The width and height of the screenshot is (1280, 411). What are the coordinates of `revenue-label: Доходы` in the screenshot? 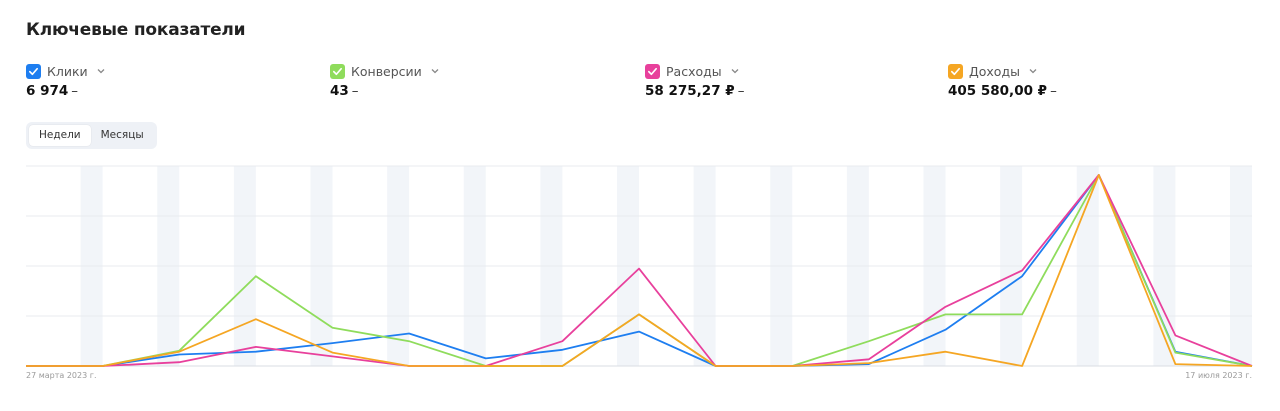 It's located at (994, 71).